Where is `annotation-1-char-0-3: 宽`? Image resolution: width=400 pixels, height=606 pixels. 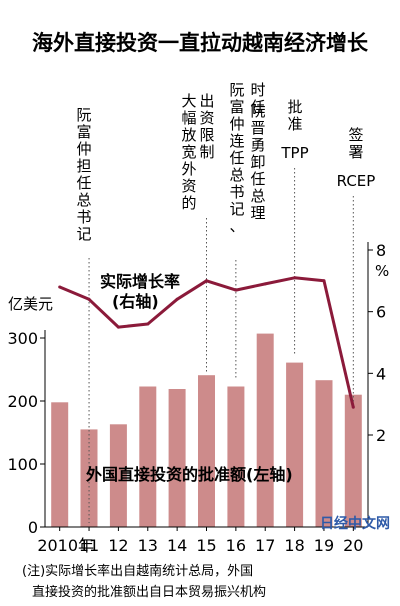 annotation-1-char-0-3: 宽 is located at coordinates (188, 152).